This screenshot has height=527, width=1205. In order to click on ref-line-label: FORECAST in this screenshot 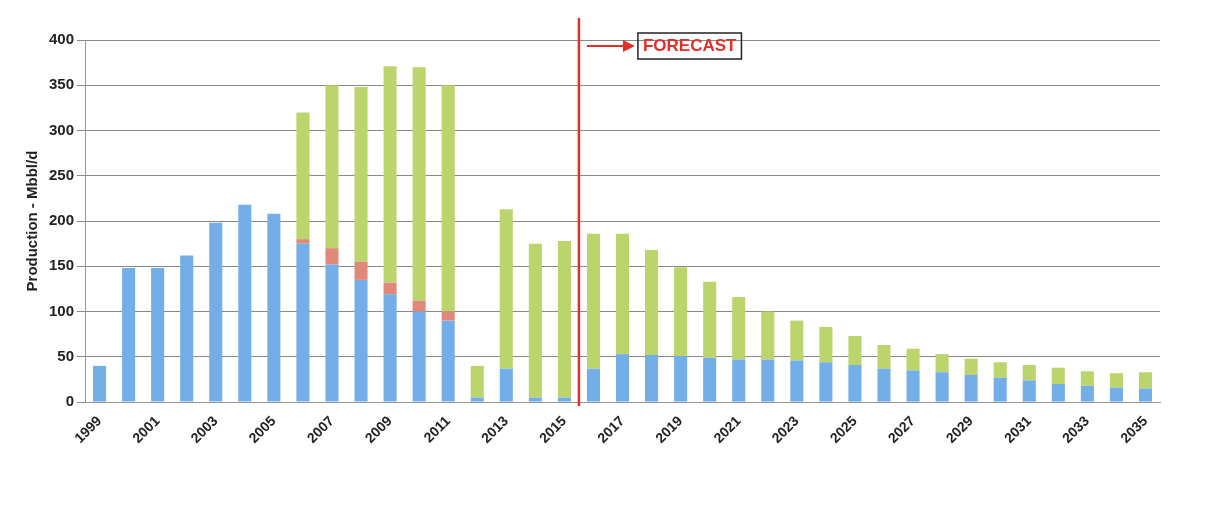, I will do `click(690, 45)`.